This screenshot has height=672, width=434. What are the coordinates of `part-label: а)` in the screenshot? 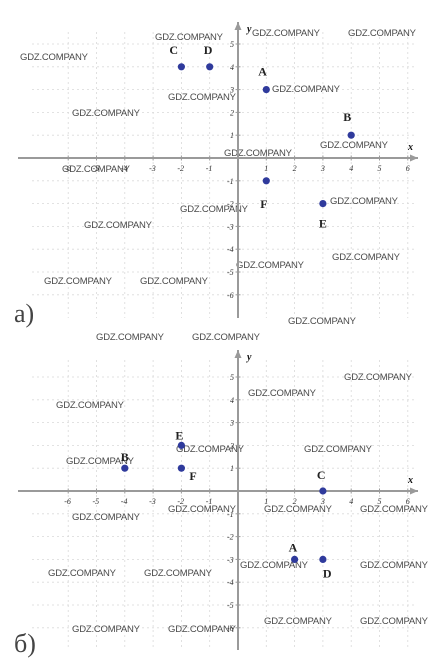 It's located at (24, 313).